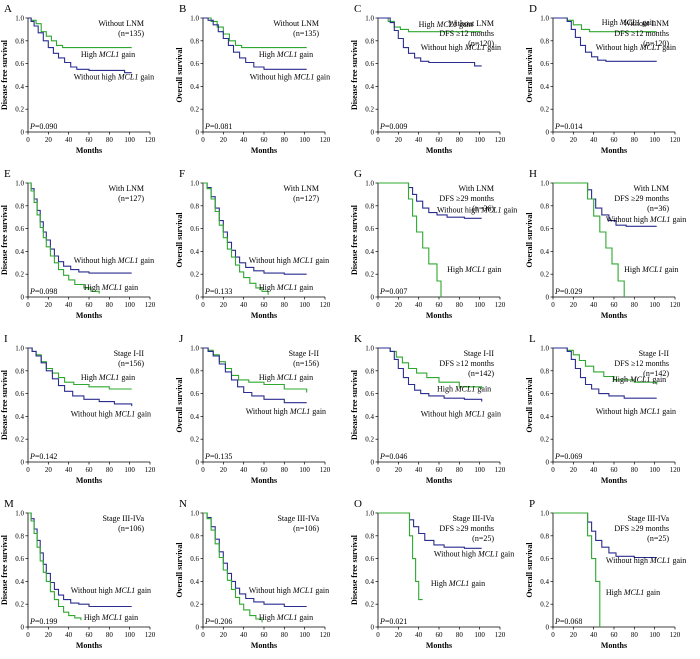  I want to click on p-value: P=0.098, so click(43, 291).